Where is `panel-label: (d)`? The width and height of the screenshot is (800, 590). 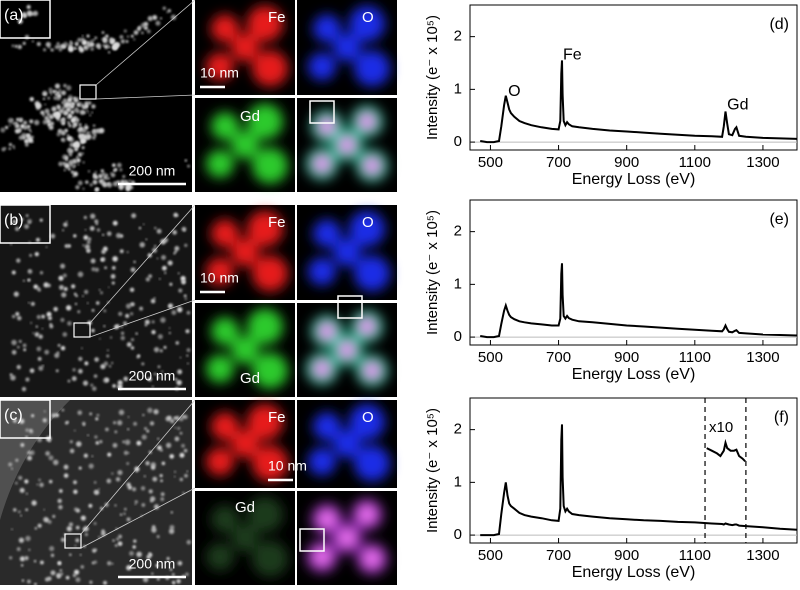 panel-label: (d) is located at coordinates (779, 24).